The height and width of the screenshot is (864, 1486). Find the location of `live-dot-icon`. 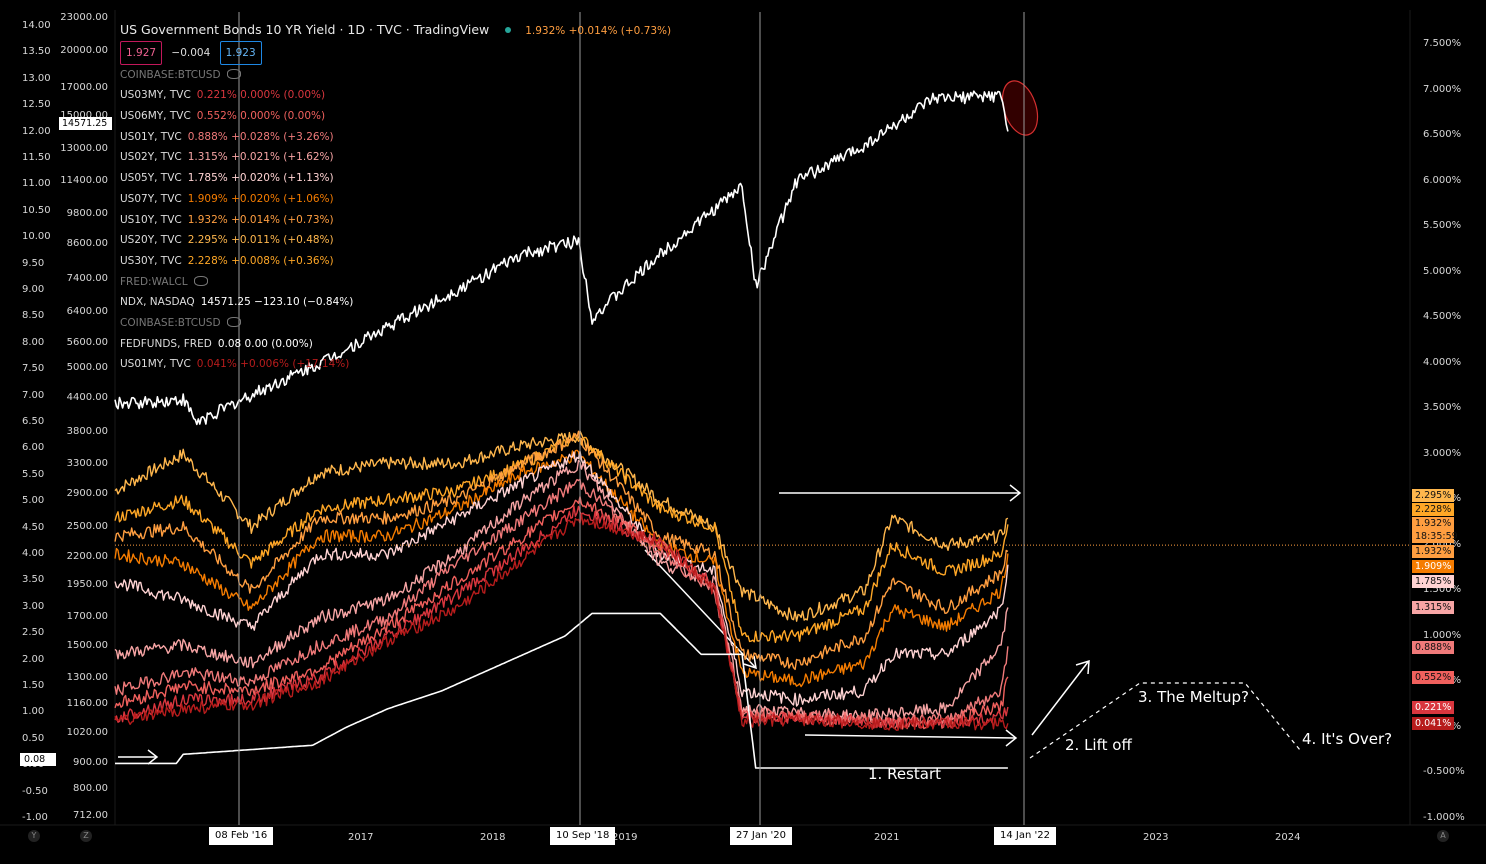

live-dot-icon is located at coordinates (508, 30).